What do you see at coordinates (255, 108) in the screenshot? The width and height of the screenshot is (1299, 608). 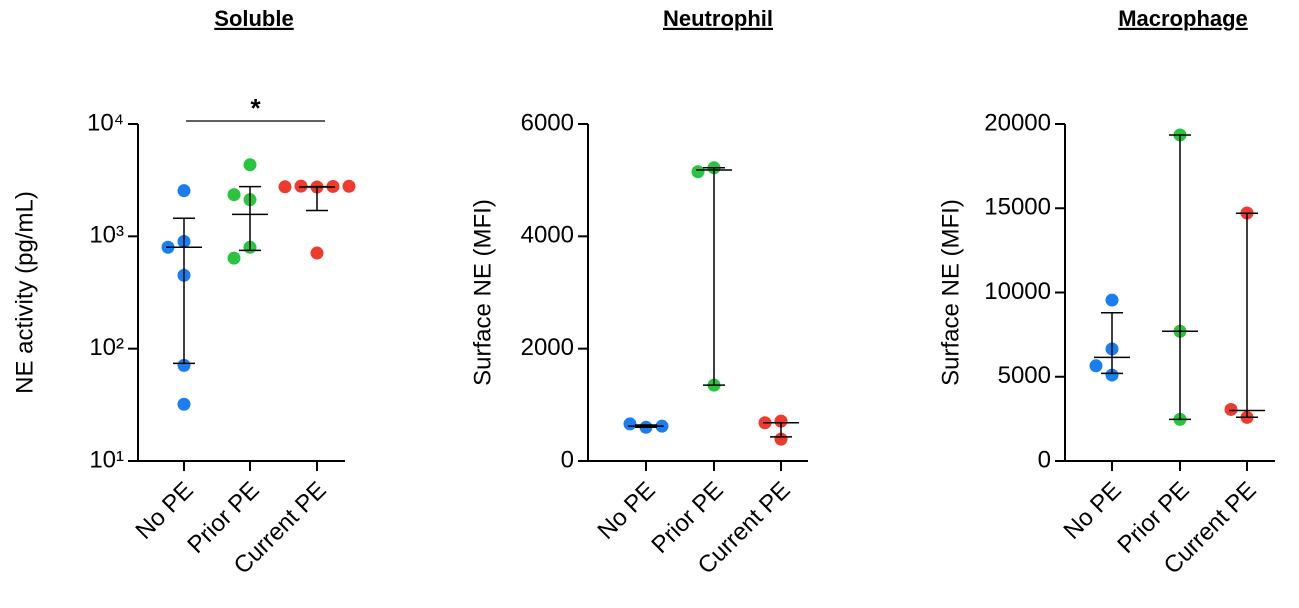 I see `significance-label: *` at bounding box center [255, 108].